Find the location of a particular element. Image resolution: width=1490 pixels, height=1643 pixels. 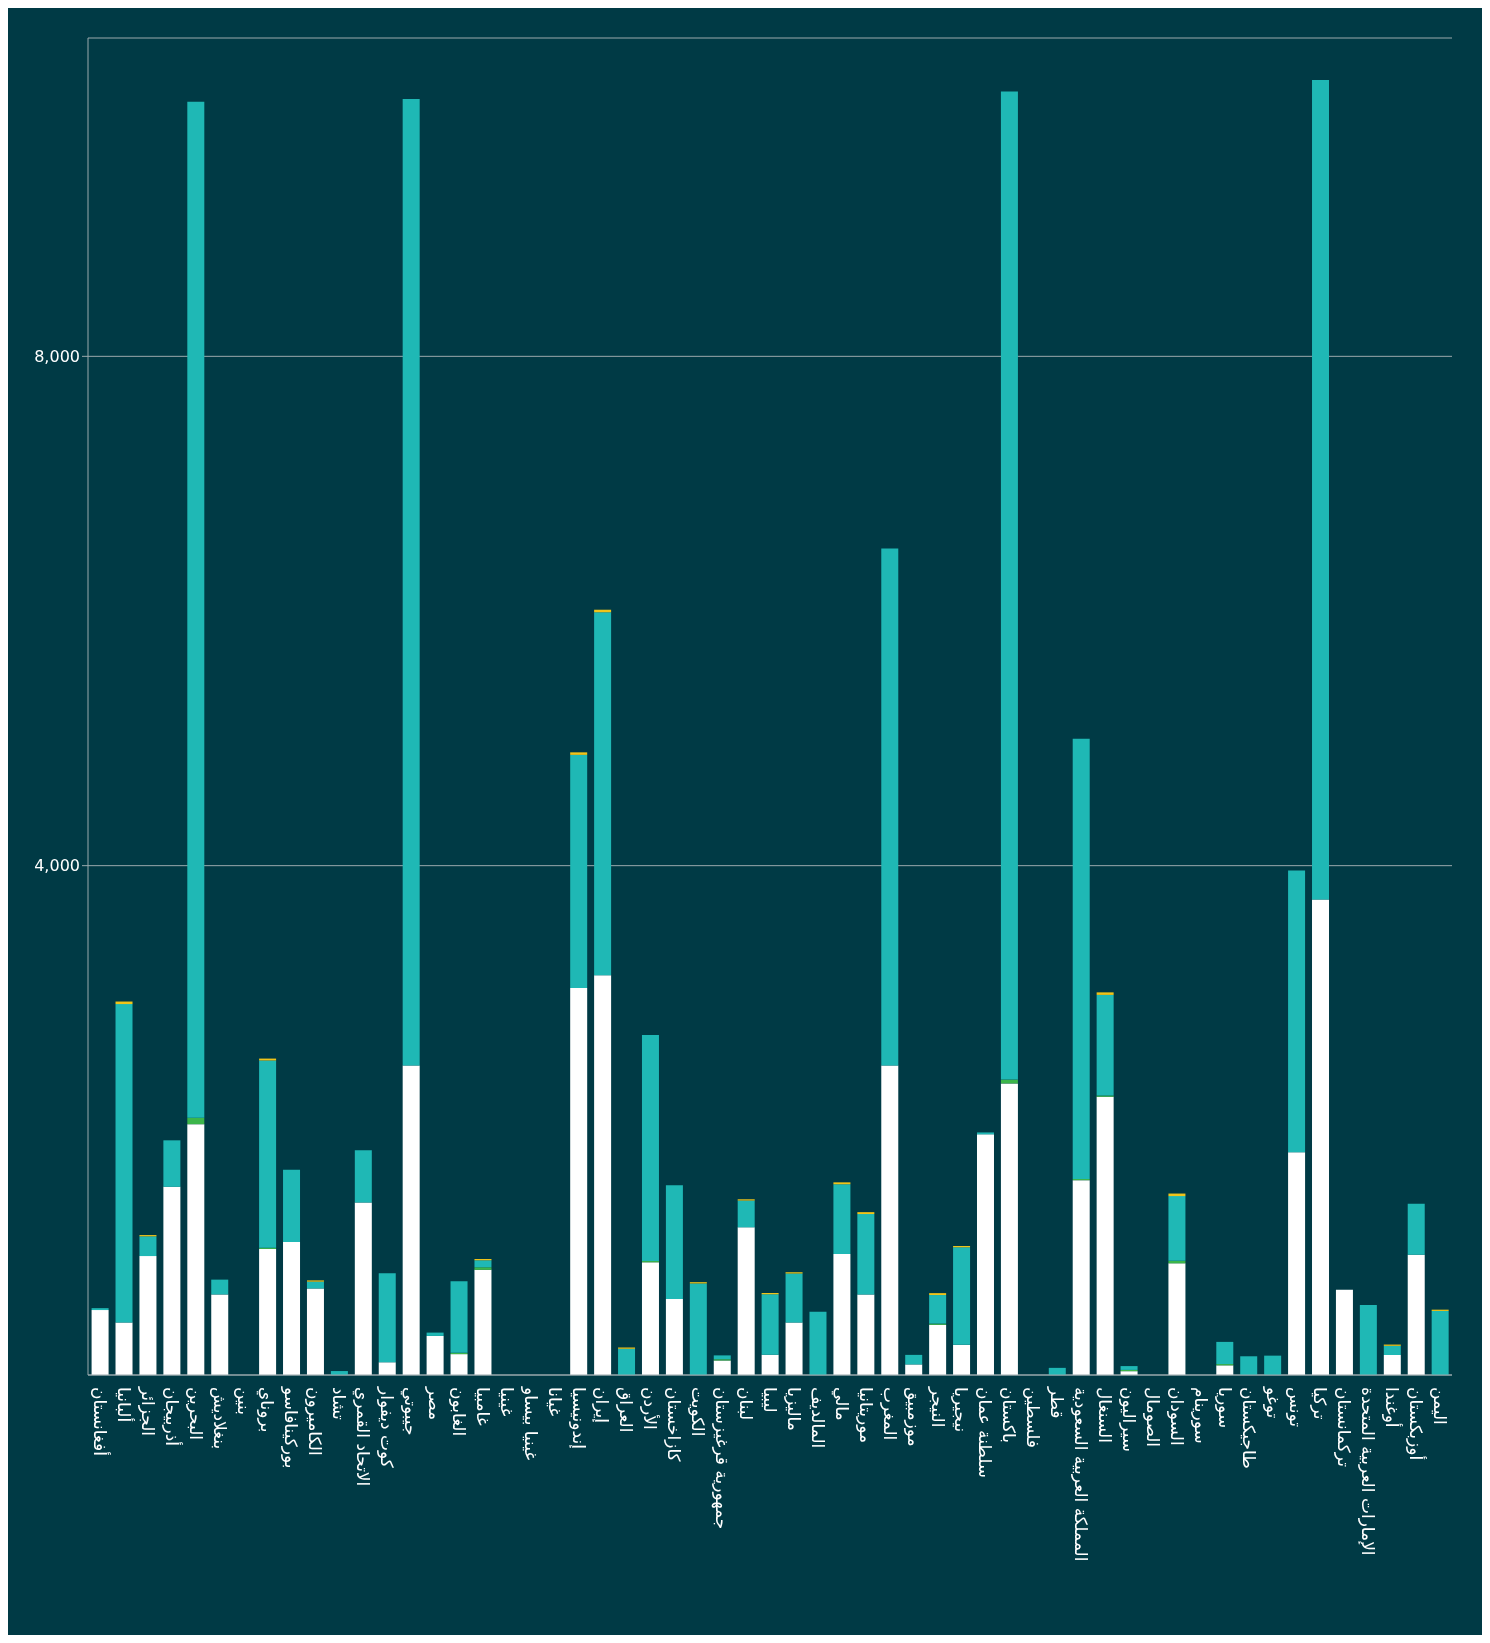

y-tick-label: 8,000 is located at coordinates (57, 357).